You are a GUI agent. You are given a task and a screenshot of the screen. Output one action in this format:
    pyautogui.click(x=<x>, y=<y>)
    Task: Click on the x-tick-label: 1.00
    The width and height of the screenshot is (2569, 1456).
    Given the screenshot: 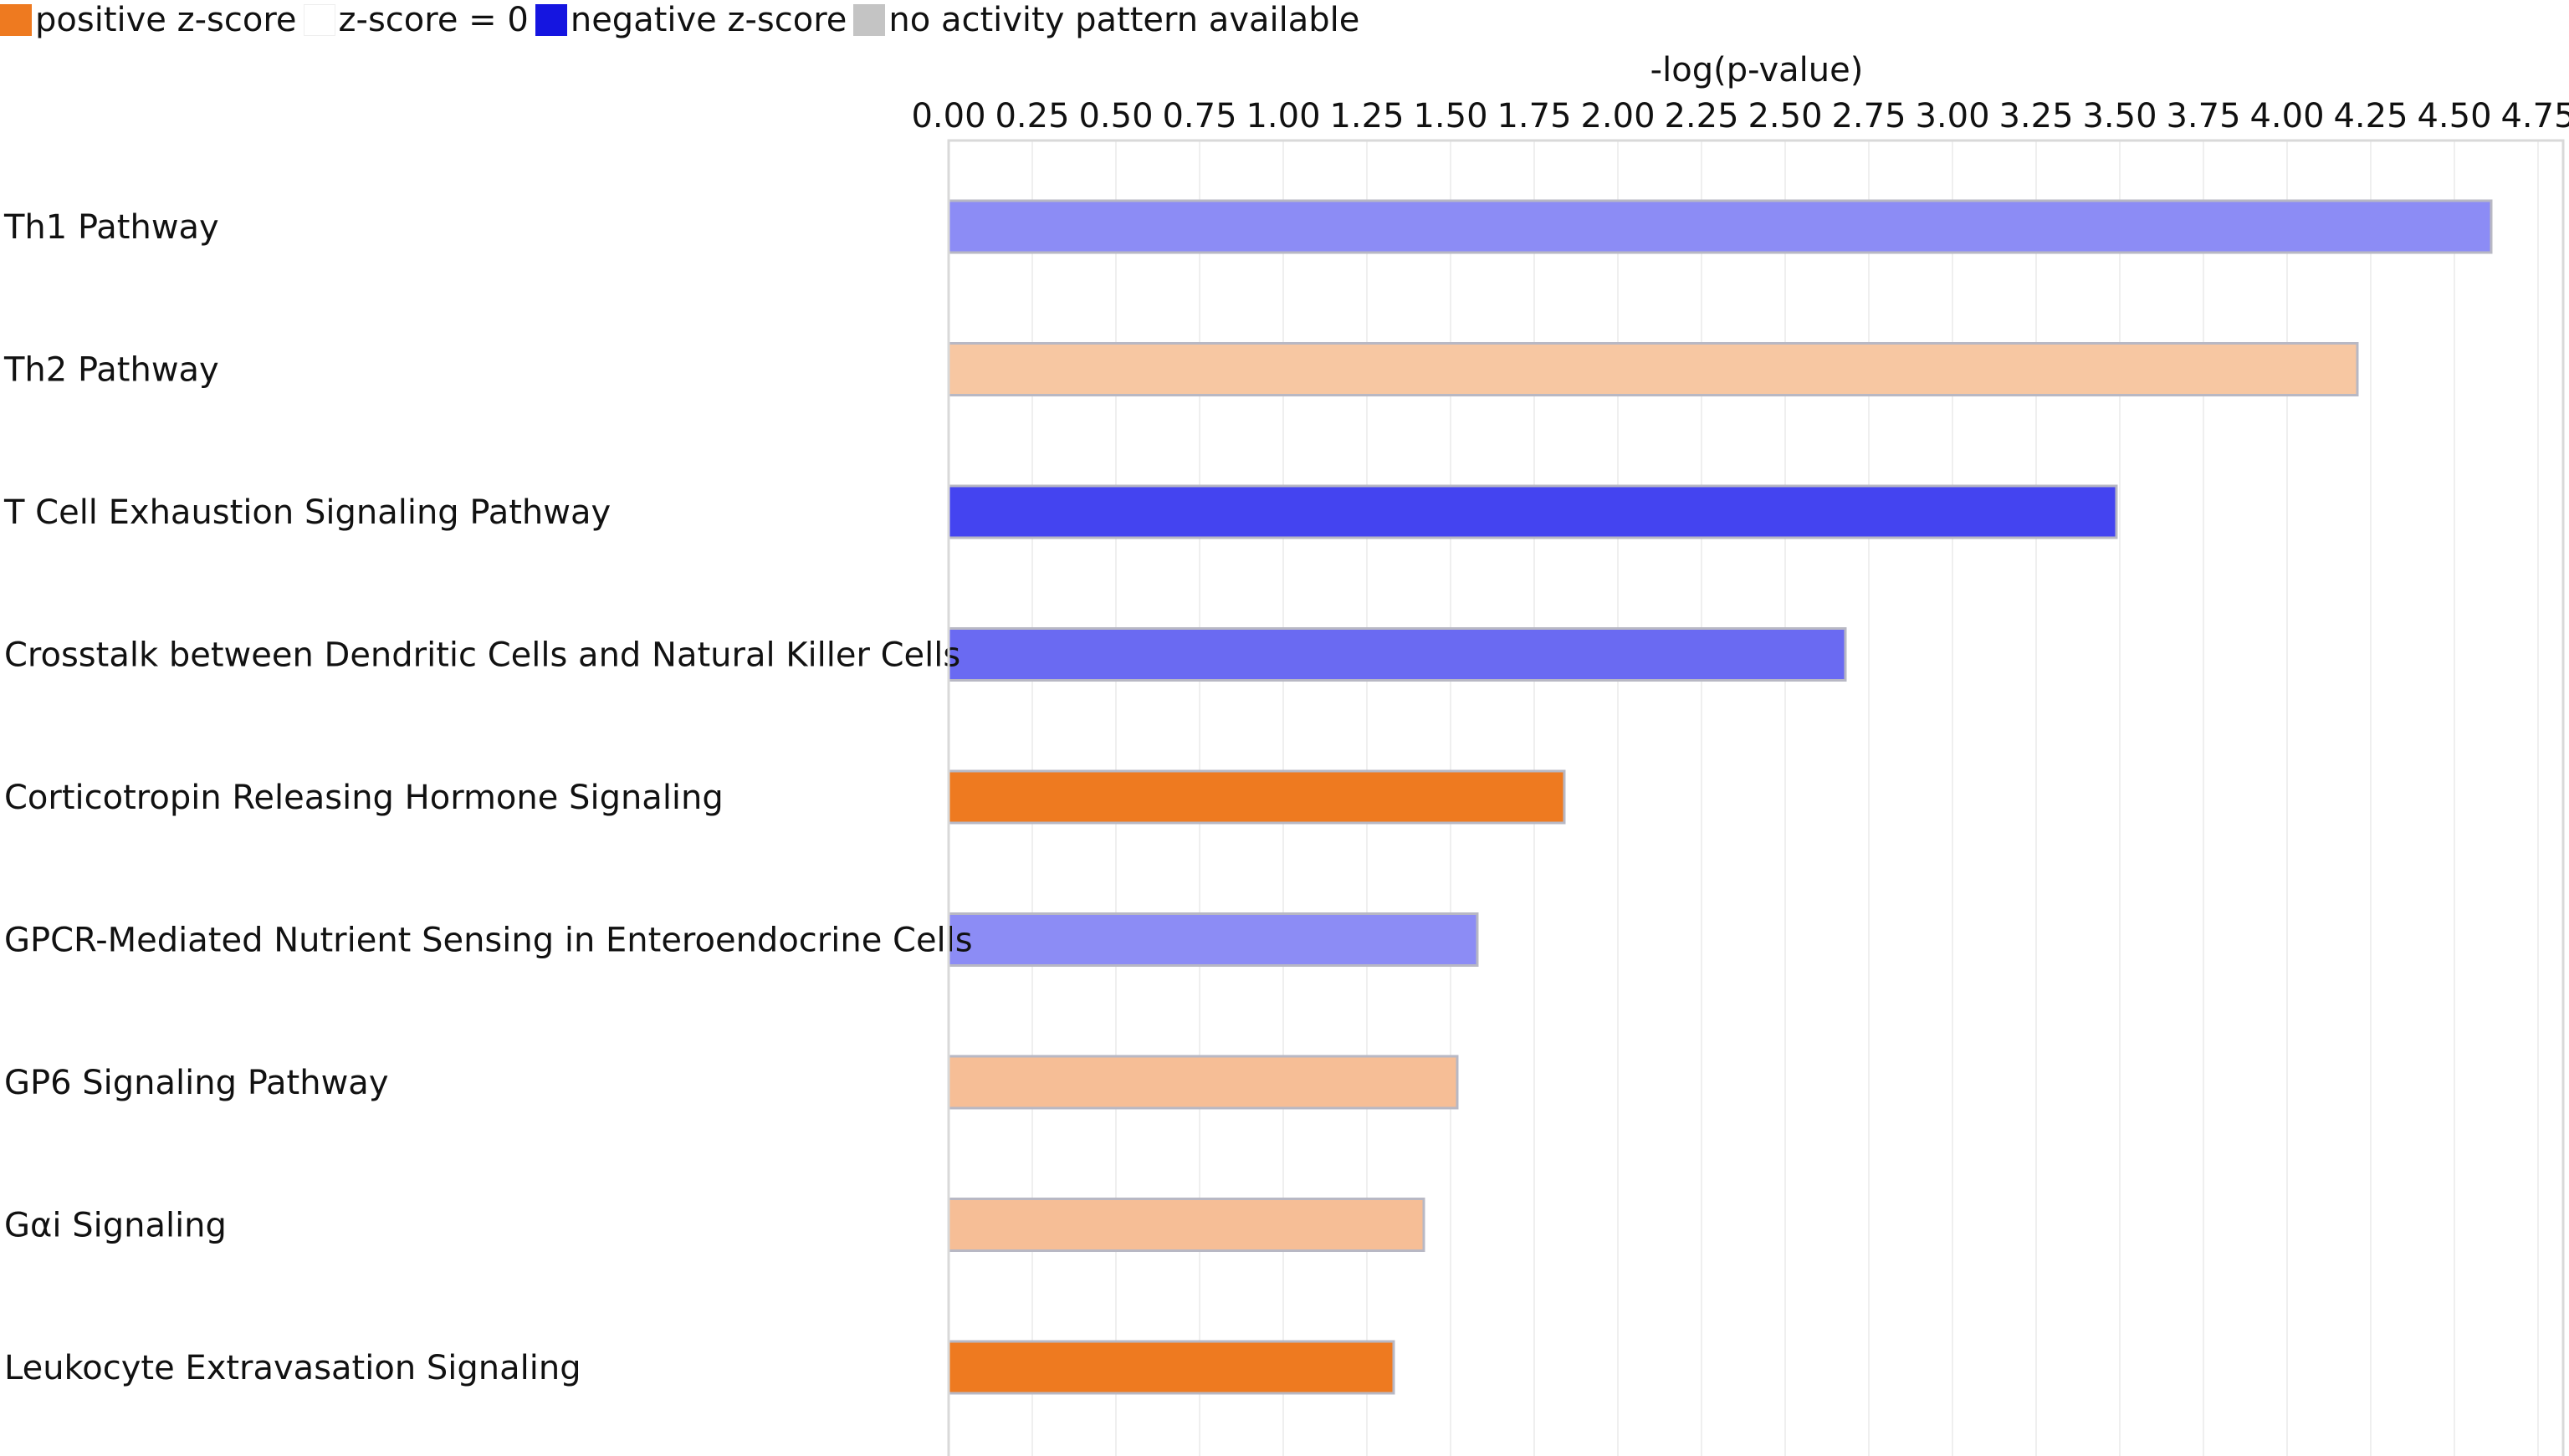 What is the action you would take?
    pyautogui.click(x=1283, y=116)
    